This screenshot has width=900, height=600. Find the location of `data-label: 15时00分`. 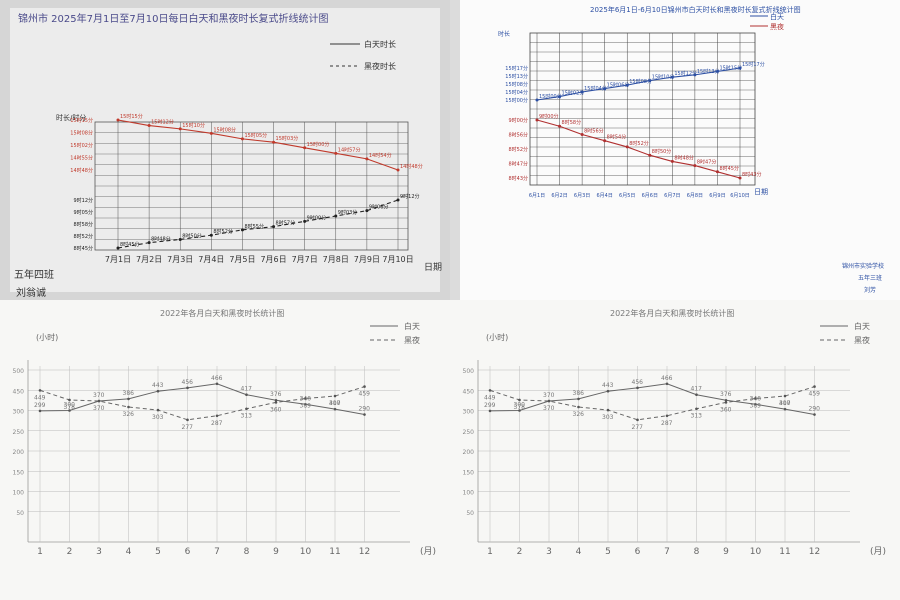

data-label: 15时00分 is located at coordinates (550, 96).